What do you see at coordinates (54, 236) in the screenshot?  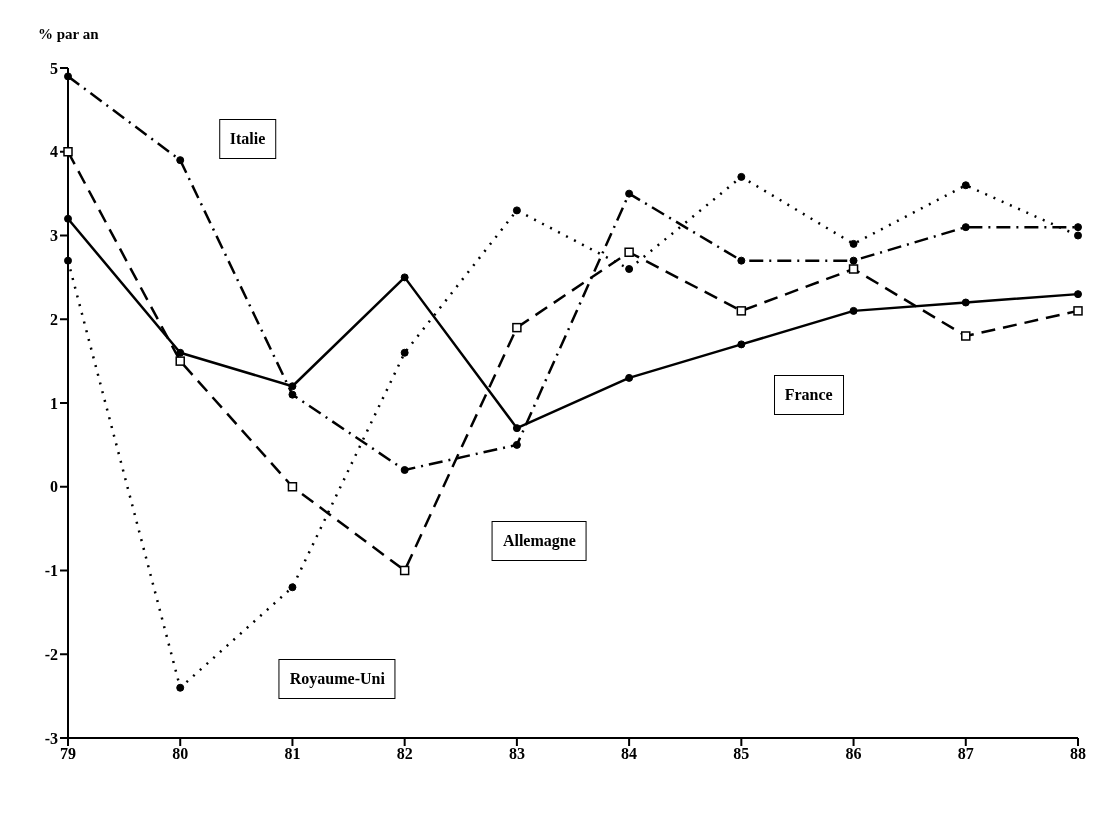 I see `y-tick-label: 3` at bounding box center [54, 236].